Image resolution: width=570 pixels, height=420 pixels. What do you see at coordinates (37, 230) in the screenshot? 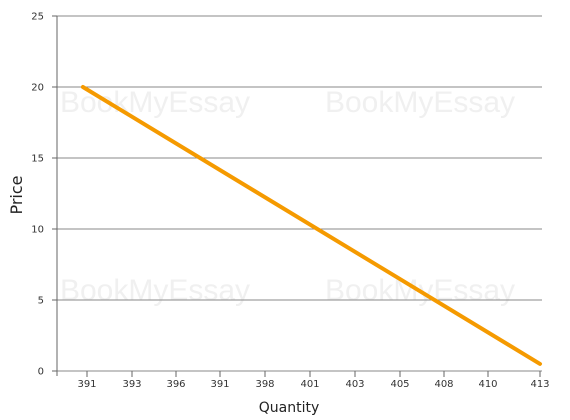
I see `y-tick-label: 10` at bounding box center [37, 230].